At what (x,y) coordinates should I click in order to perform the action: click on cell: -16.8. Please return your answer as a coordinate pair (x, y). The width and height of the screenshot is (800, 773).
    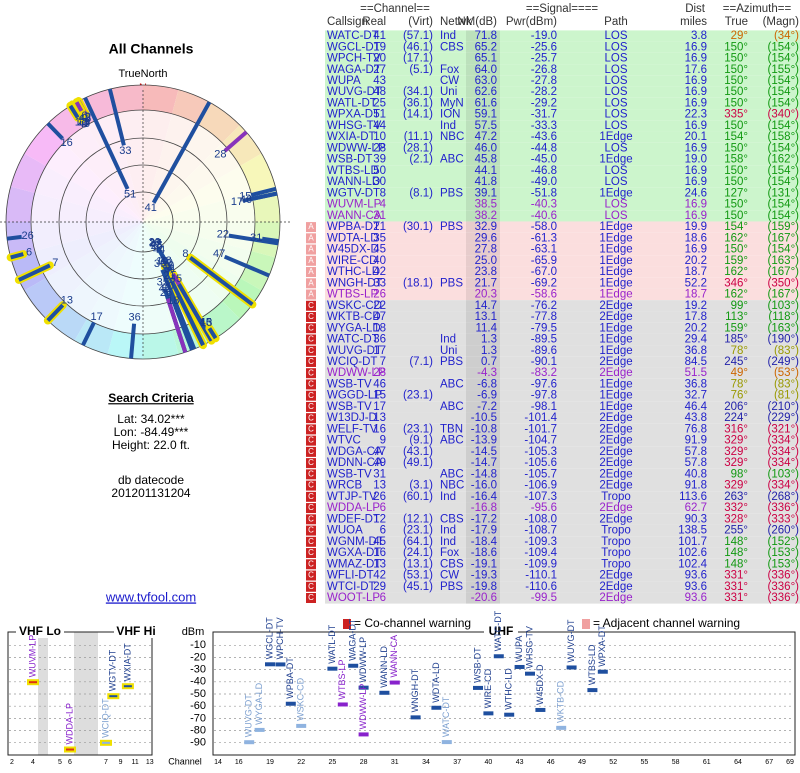
    Looking at the image, I should click on (484, 508).